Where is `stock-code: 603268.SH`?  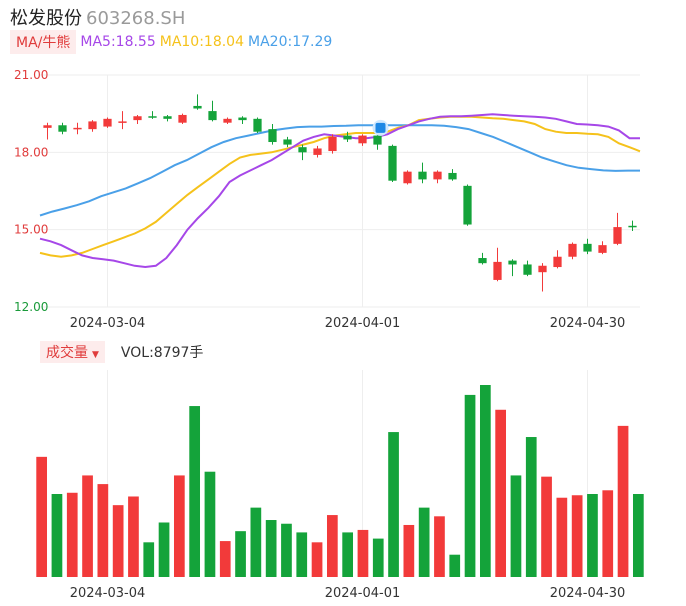 stock-code: 603268.SH is located at coordinates (136, 18).